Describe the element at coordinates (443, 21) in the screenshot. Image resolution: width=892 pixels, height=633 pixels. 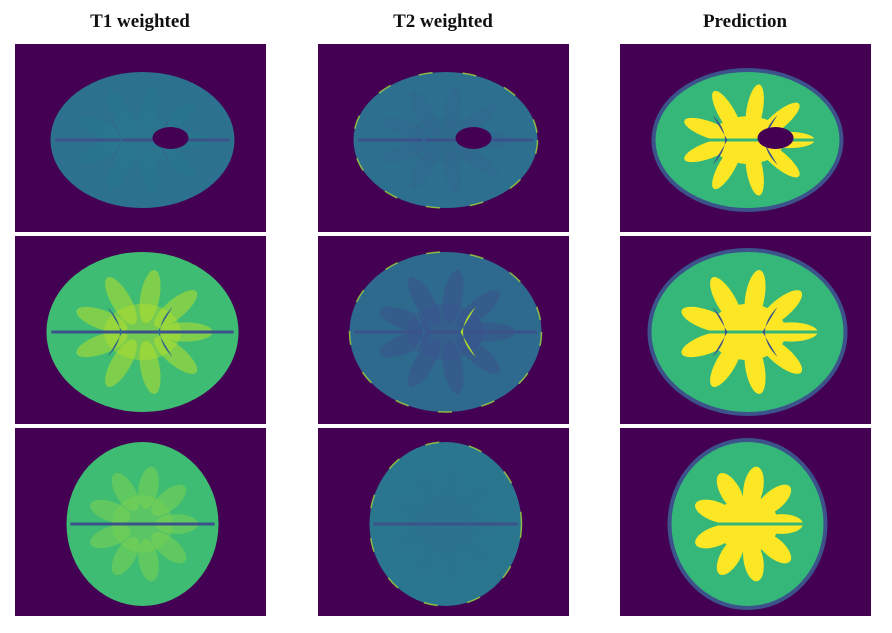
I see `column-title: T2 weighted` at that location.